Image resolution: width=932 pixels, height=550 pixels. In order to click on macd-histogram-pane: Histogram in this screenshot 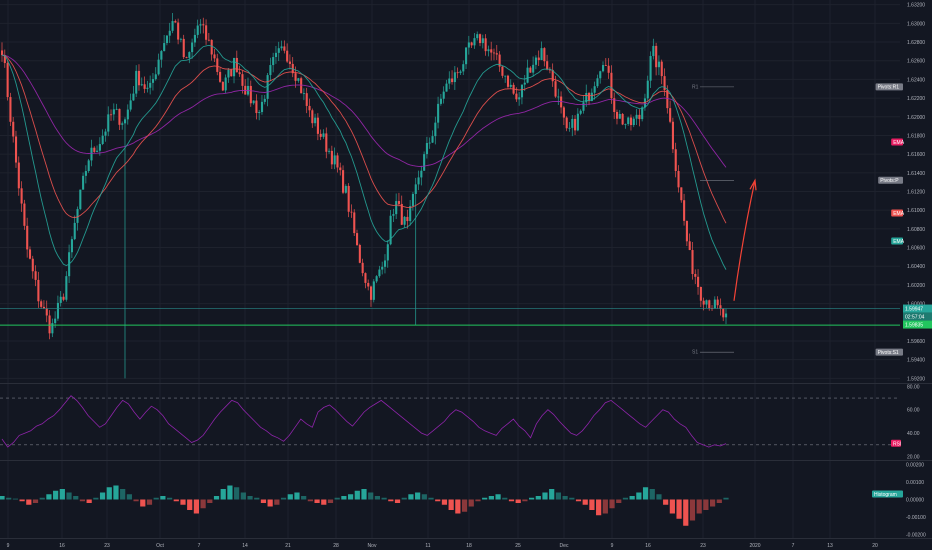, I will do `click(451, 505)`.